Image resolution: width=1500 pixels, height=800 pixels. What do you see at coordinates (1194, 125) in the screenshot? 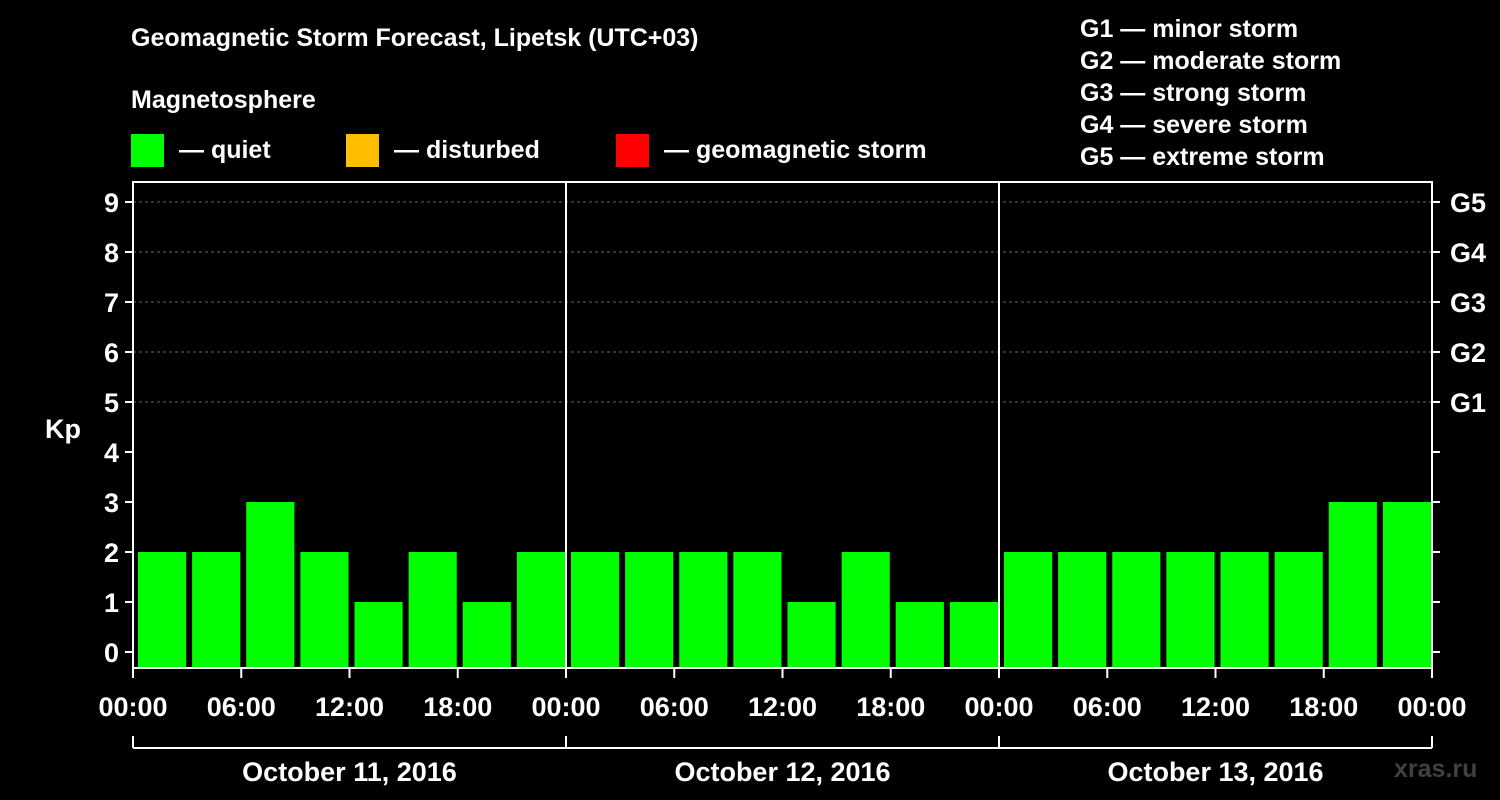
I see `storm-scale-g4: G4 — severe storm` at bounding box center [1194, 125].